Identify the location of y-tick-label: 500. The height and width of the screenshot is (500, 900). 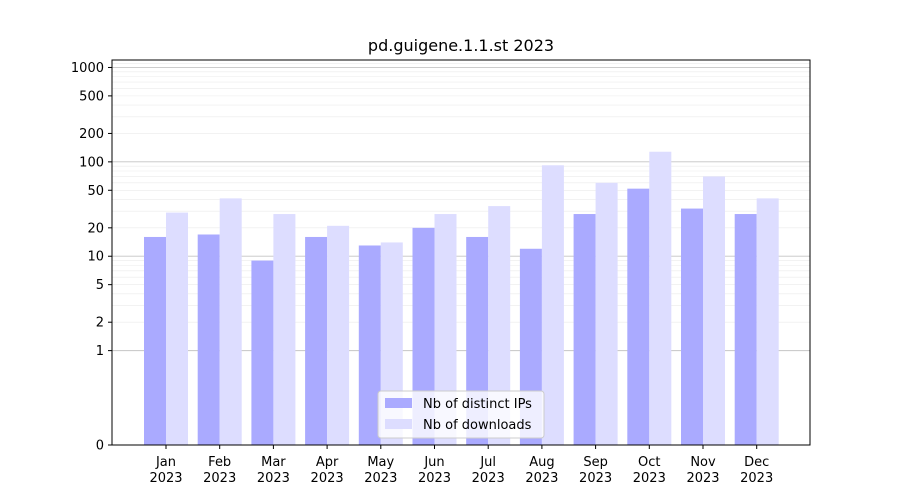
(91, 96).